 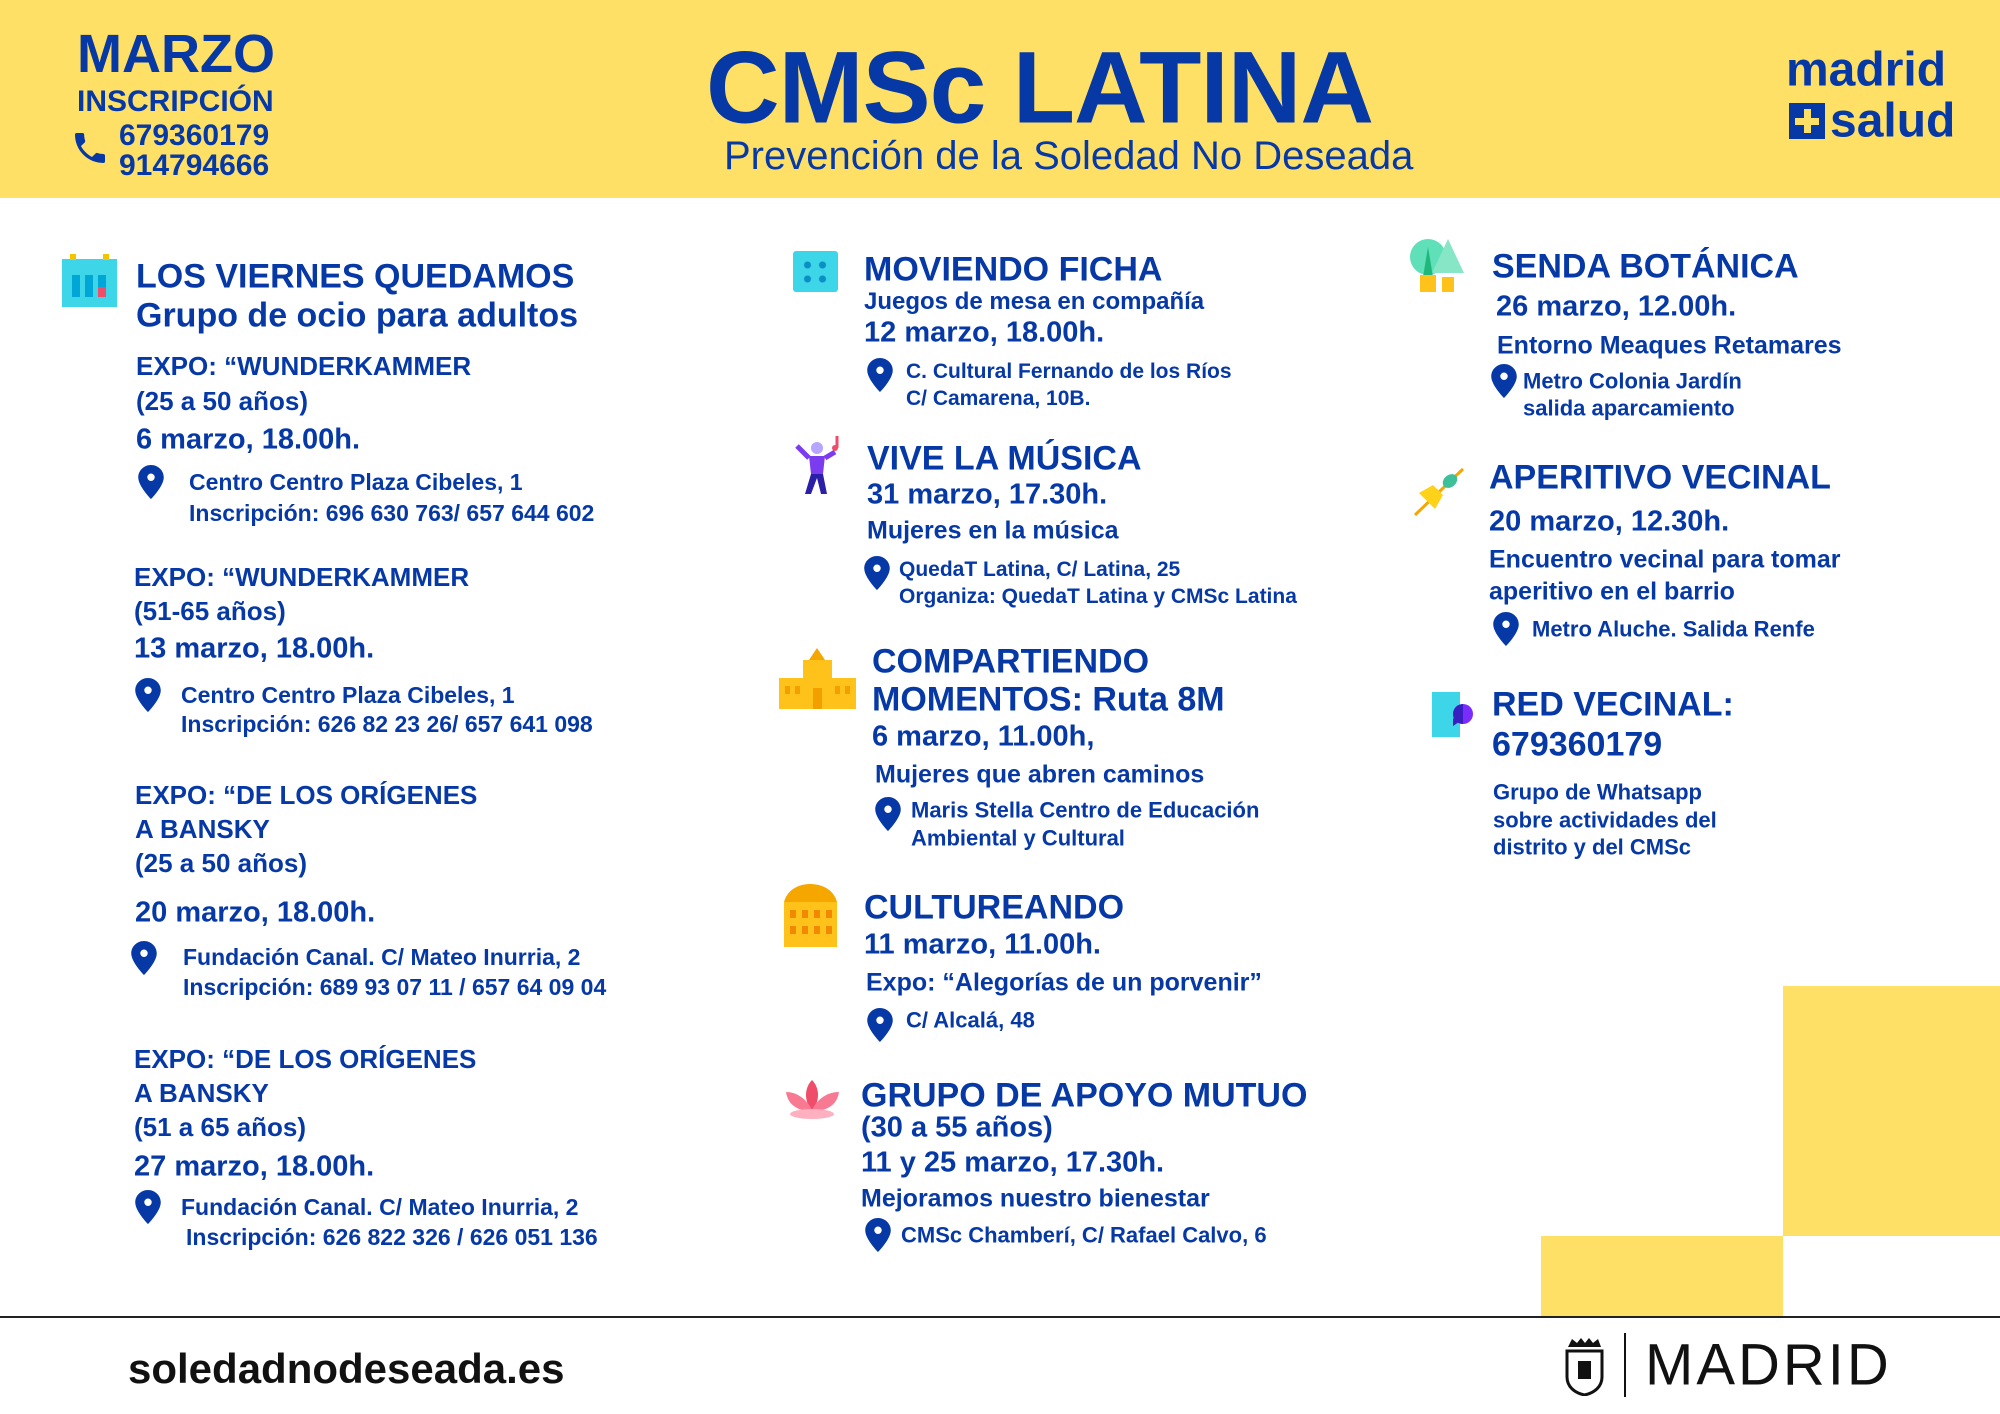 What do you see at coordinates (348, 694) in the screenshot?
I see `event-address: Centro Centro Plaza Cibeles, 1` at bounding box center [348, 694].